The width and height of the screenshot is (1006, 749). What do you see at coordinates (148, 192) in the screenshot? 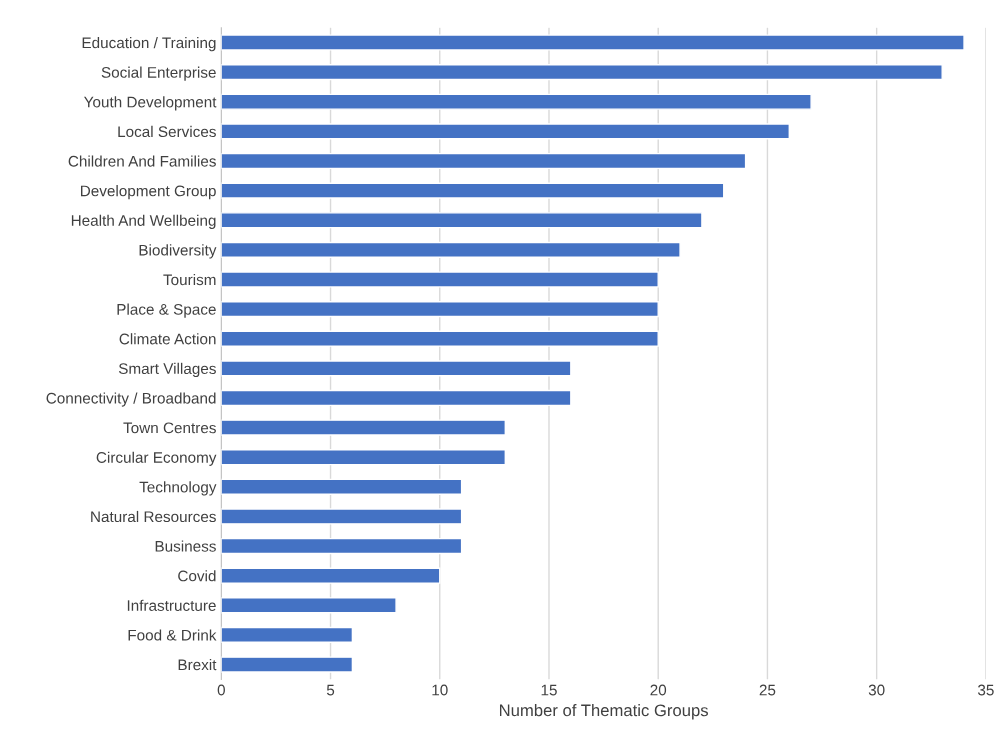
I see `y-tick-label: Development Group` at bounding box center [148, 192].